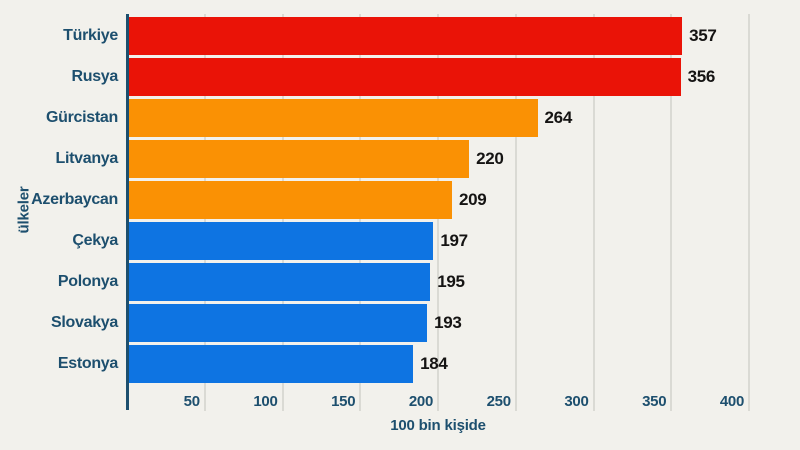 The image size is (800, 450). I want to click on bar-row: 264, so click(464, 118).